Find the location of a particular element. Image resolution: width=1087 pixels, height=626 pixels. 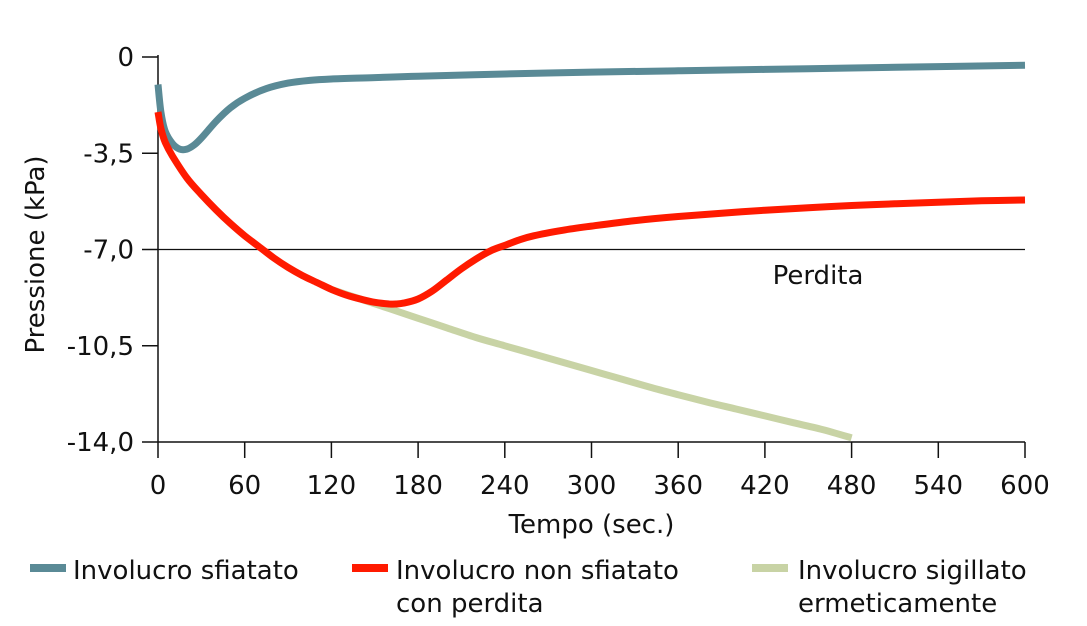

x-tick-label: 540 is located at coordinates (938, 486).